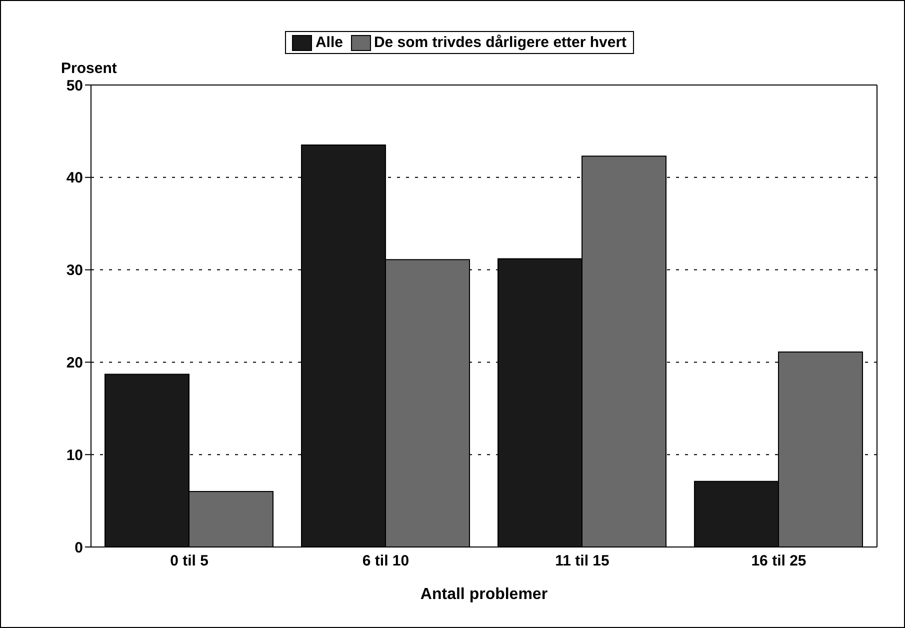 The height and width of the screenshot is (628, 905). I want to click on y-axis-title: Prosent, so click(89, 68).